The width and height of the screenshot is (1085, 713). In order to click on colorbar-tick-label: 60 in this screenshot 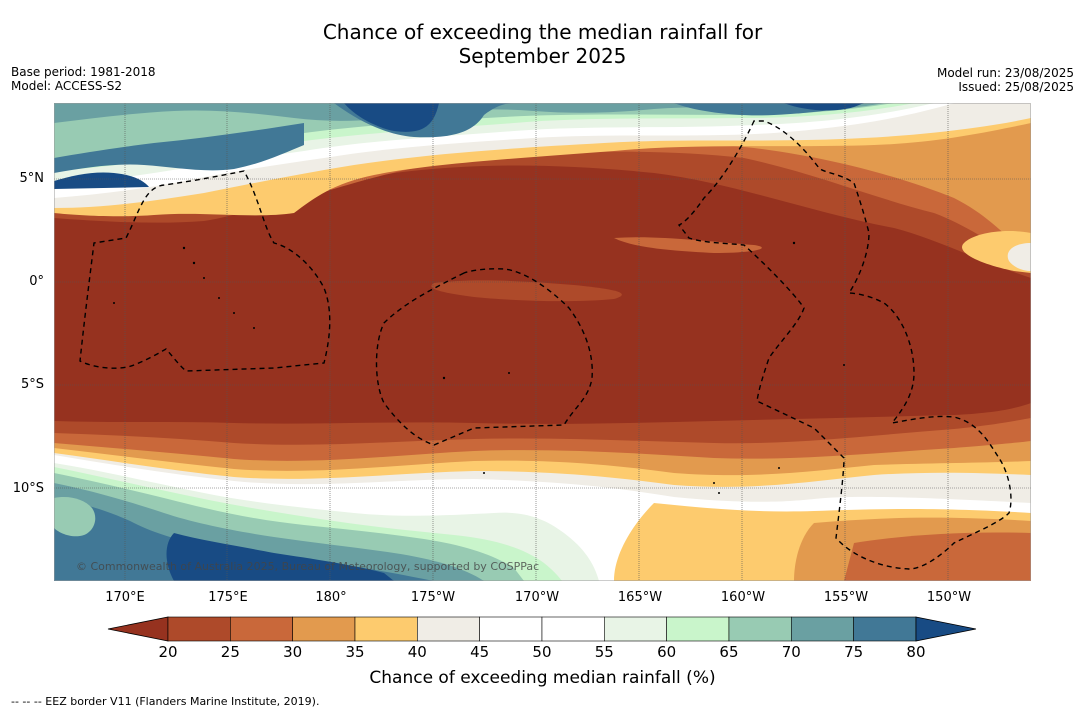, I will do `click(667, 652)`.